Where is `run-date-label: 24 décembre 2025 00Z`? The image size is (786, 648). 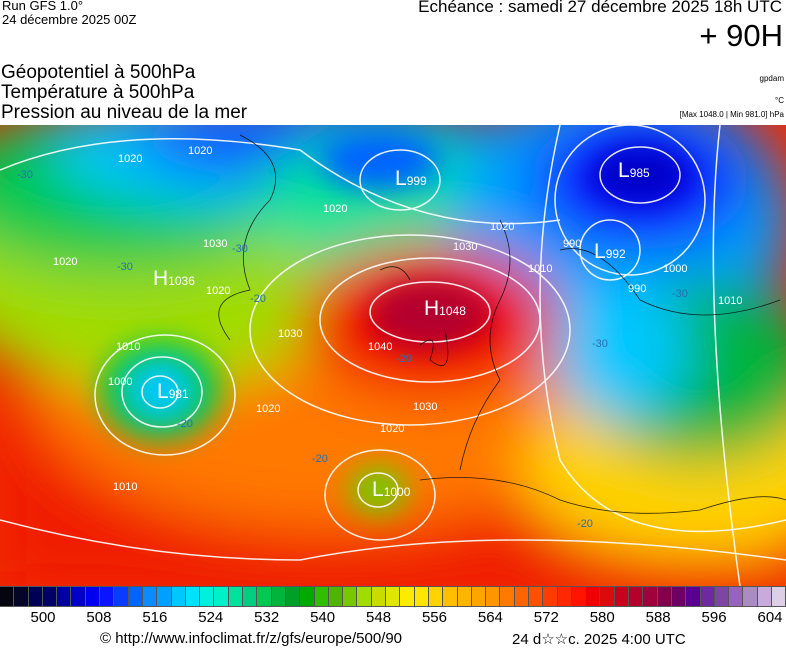 run-date-label: 24 décembre 2025 00Z is located at coordinates (69, 19).